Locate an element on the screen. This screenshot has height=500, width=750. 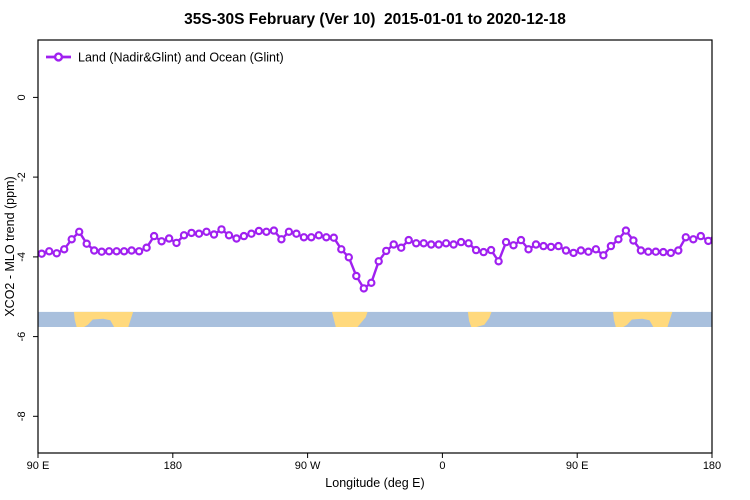
x-tick-label: 0 is located at coordinates (442, 466).